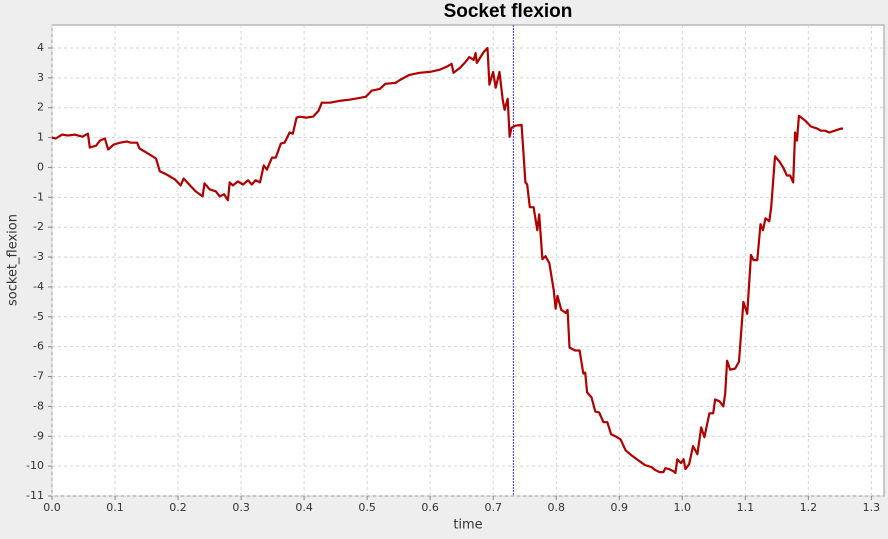  Describe the element at coordinates (40, 77) in the screenshot. I see `y-tick-label: 3` at that location.